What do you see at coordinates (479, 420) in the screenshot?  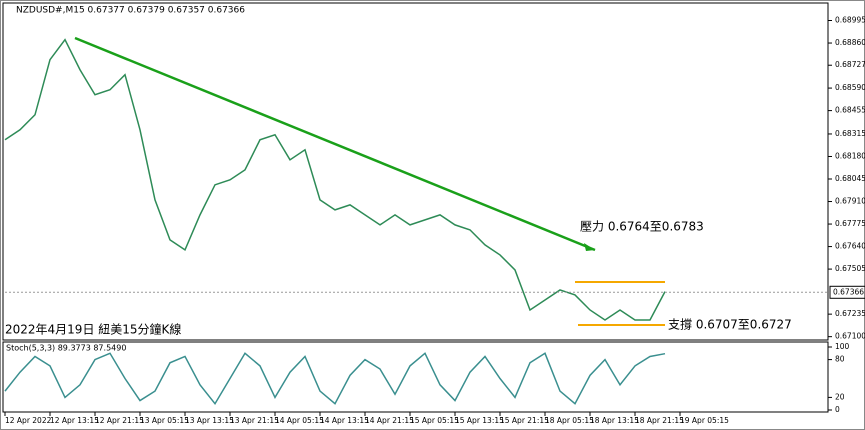 I see `x-tick-label: 15 Apr 13:15` at bounding box center [479, 420].